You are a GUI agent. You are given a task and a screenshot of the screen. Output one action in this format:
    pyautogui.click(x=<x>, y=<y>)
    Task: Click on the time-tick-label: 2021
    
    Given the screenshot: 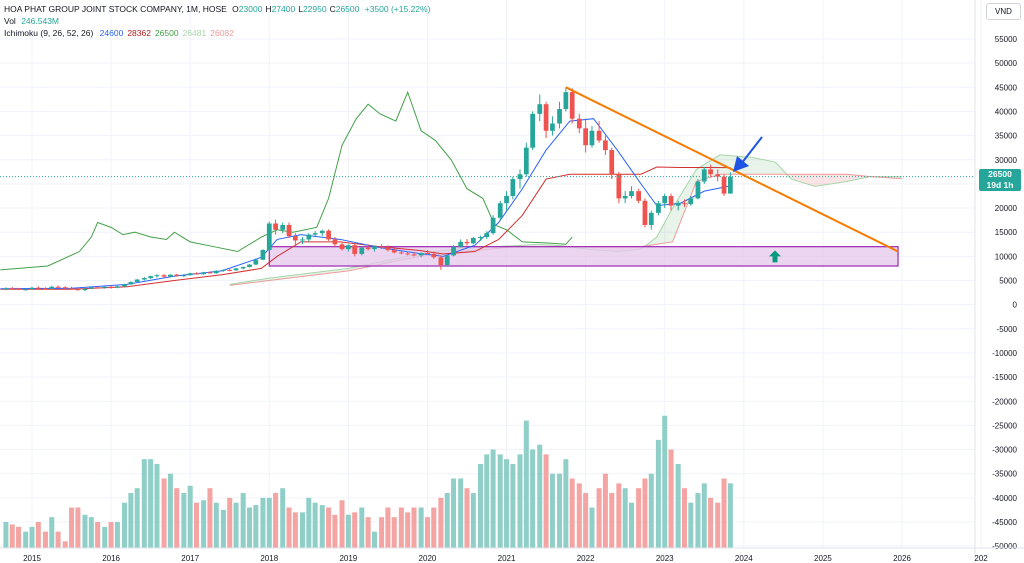 What is the action you would take?
    pyautogui.click(x=507, y=558)
    